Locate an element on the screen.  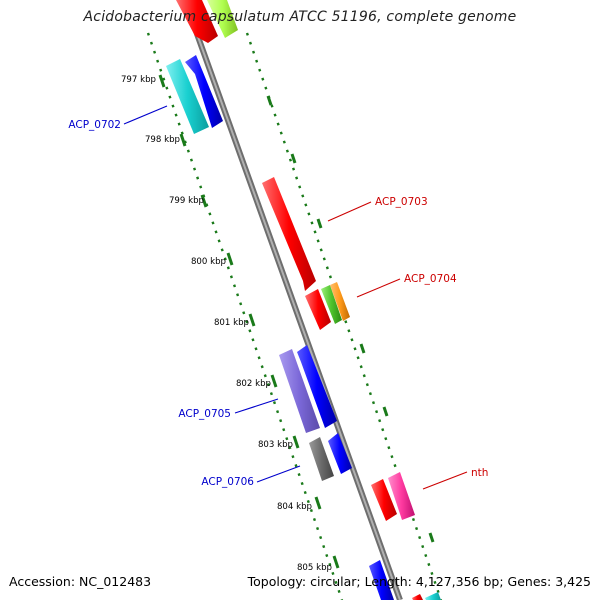
tick-label-799: 799 kbp is located at coordinates (186, 201).